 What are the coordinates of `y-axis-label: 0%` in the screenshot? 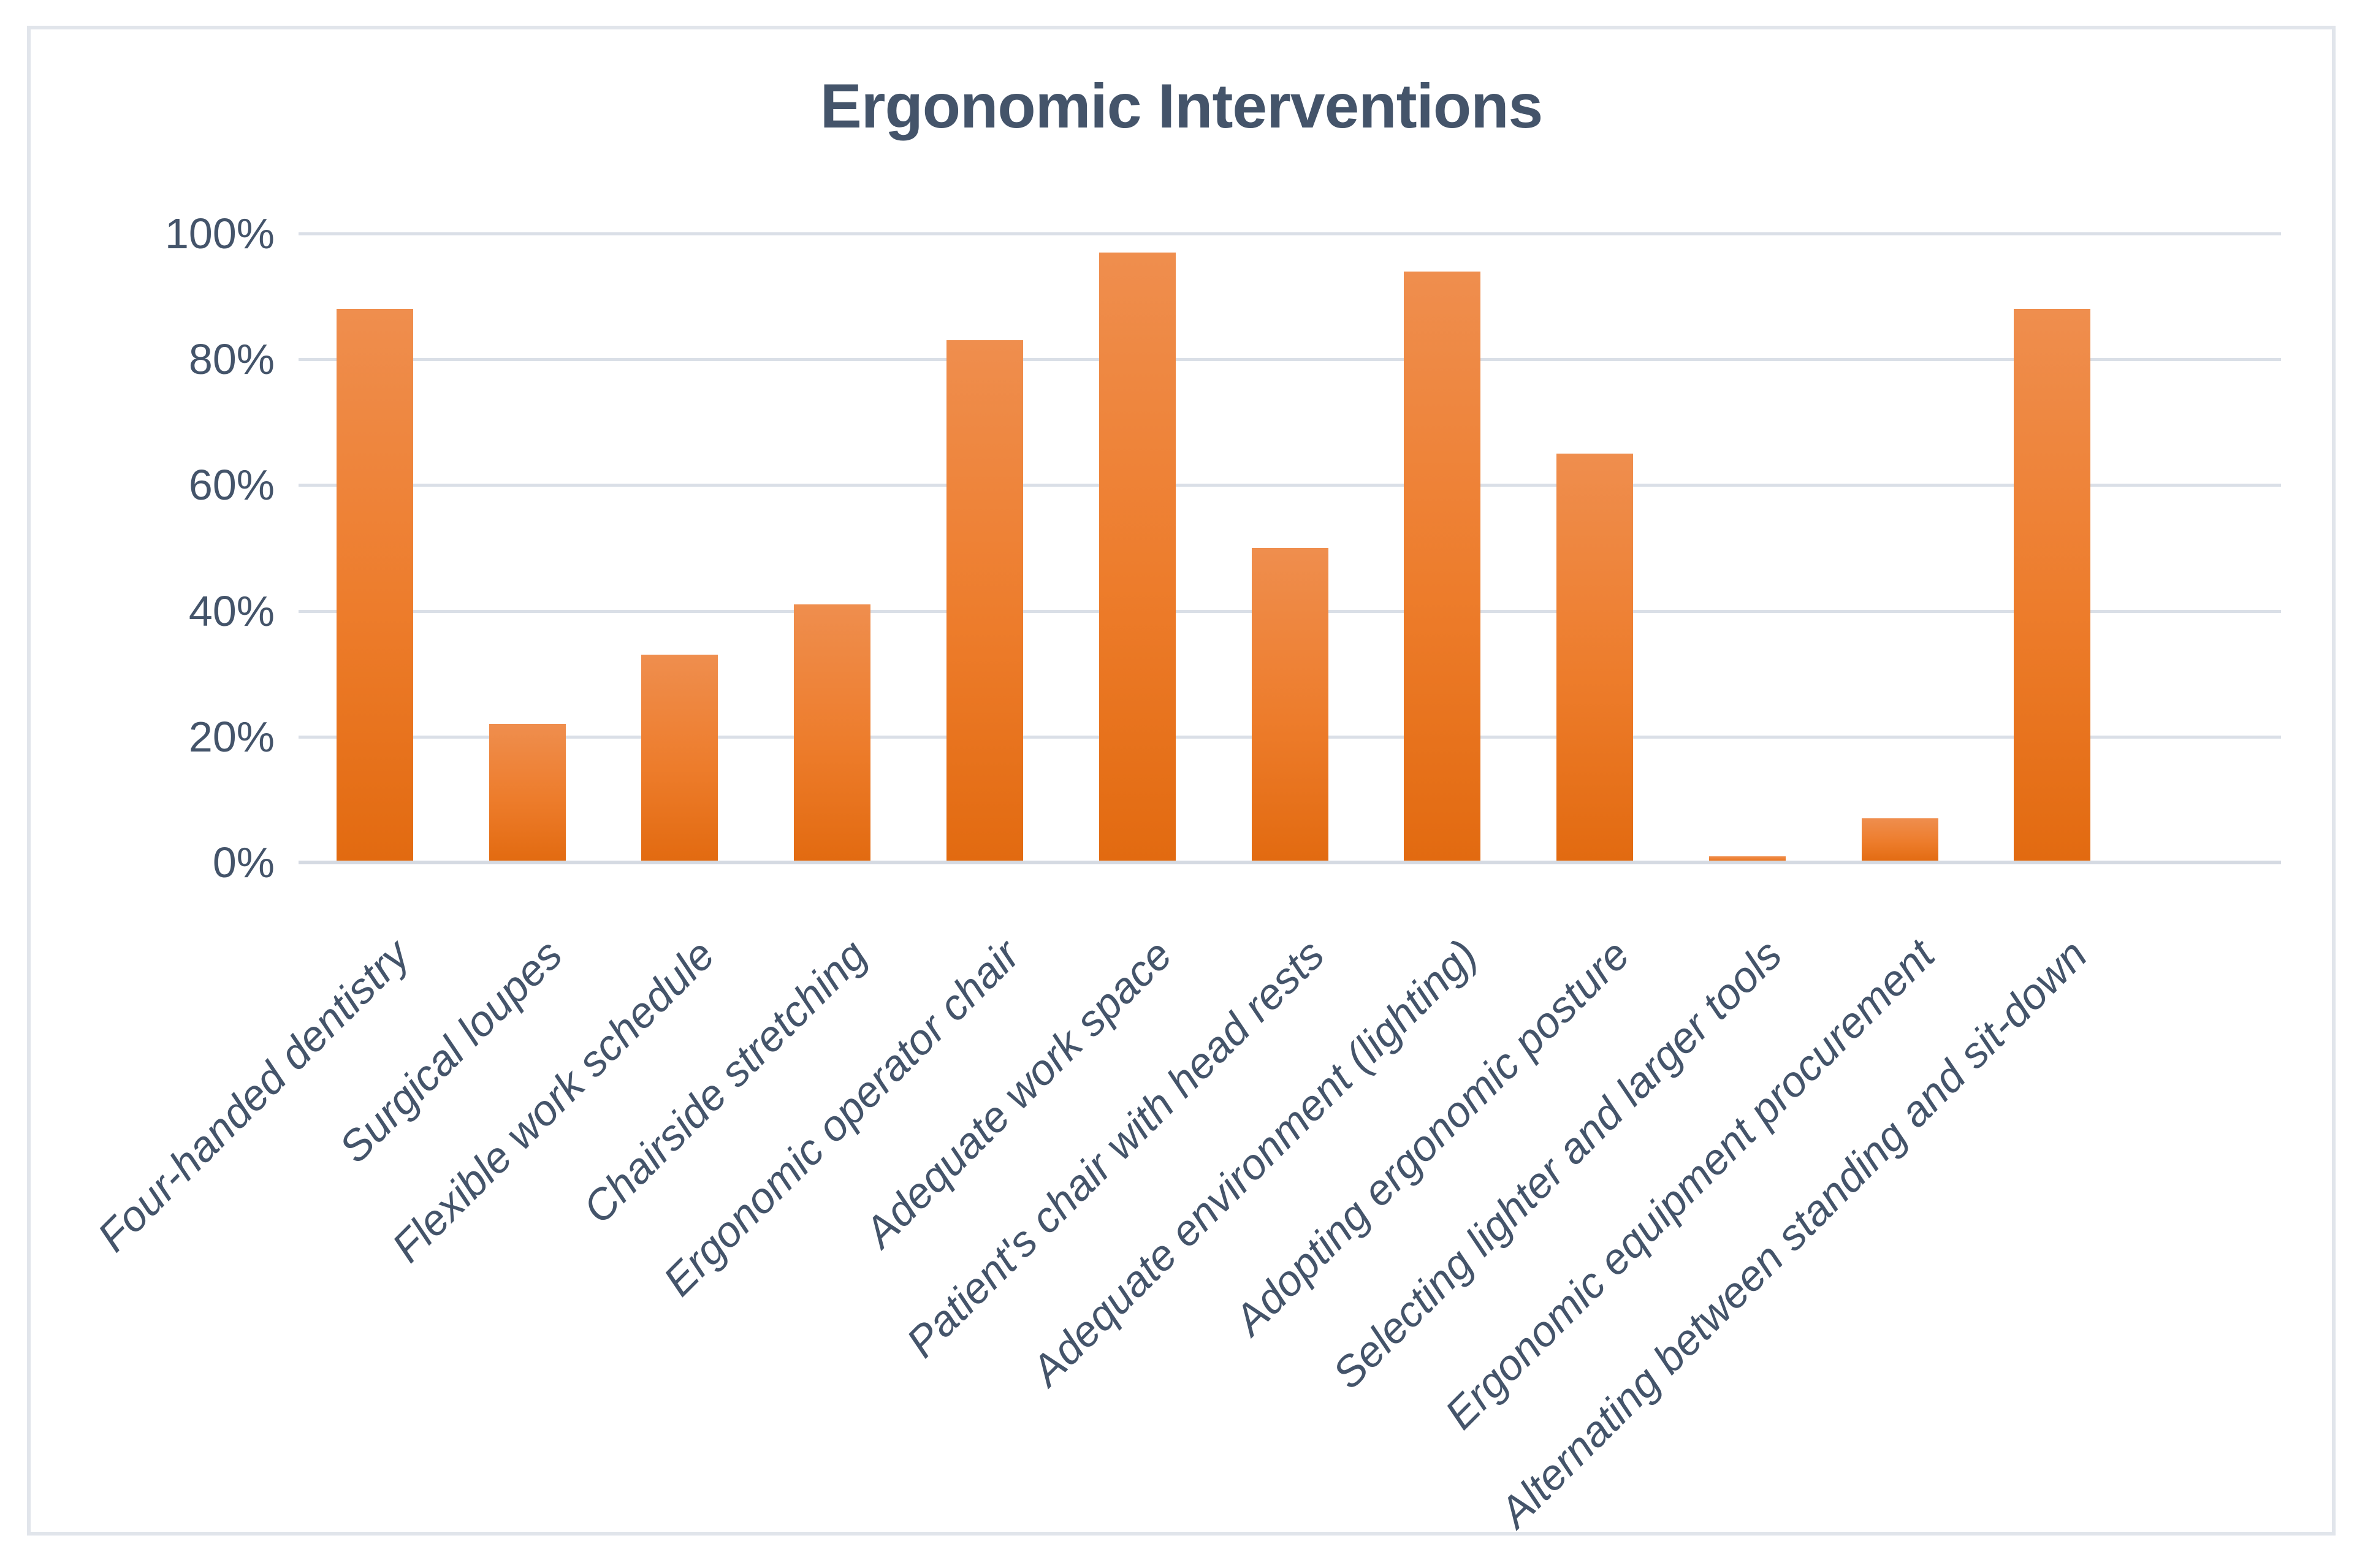 It's located at (243, 863).